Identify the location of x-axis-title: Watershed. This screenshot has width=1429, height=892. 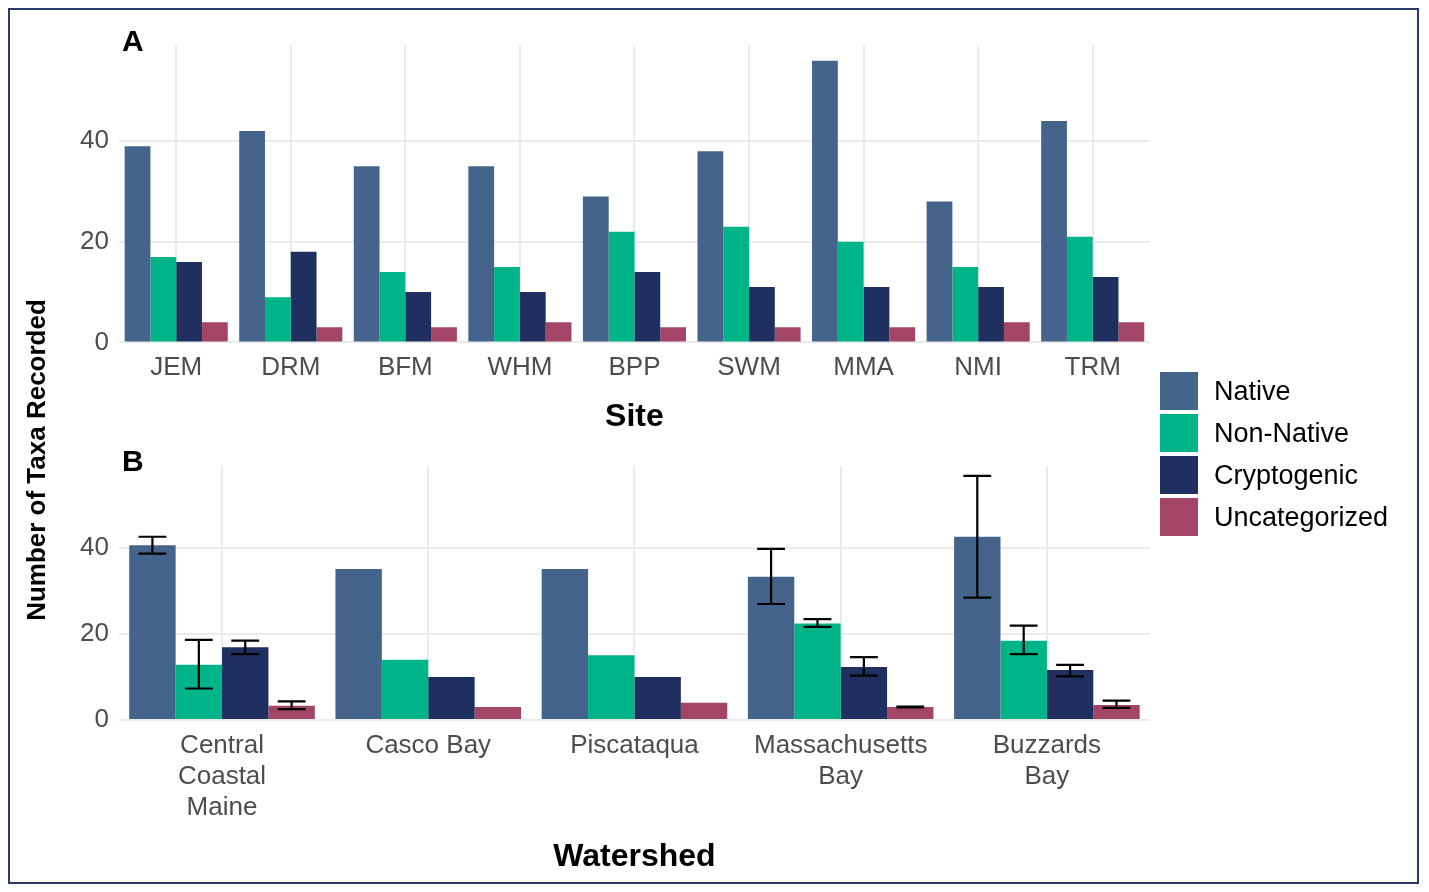
(634, 854).